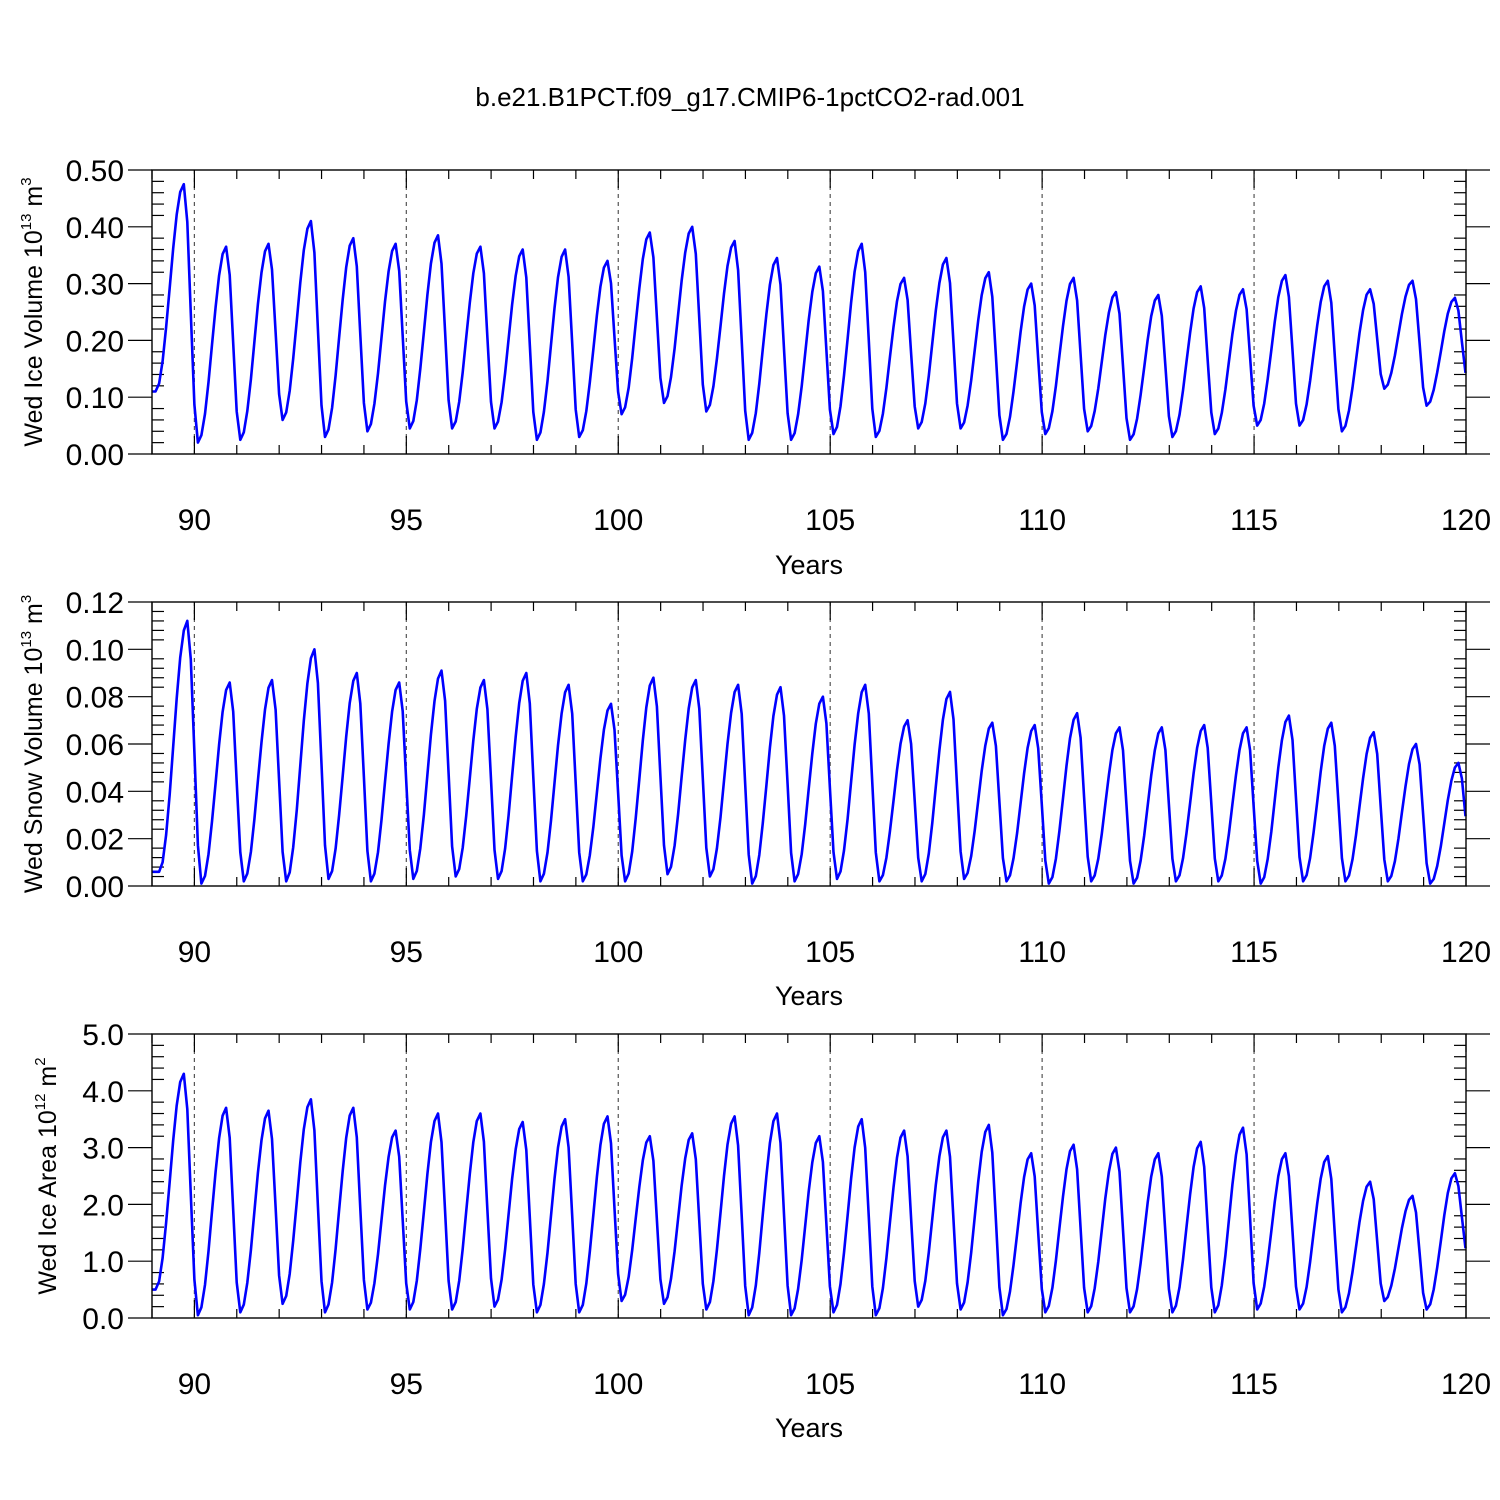 Image resolution: width=1500 pixels, height=1500 pixels. I want to click on y-tick-label: 0.08, so click(95, 698).